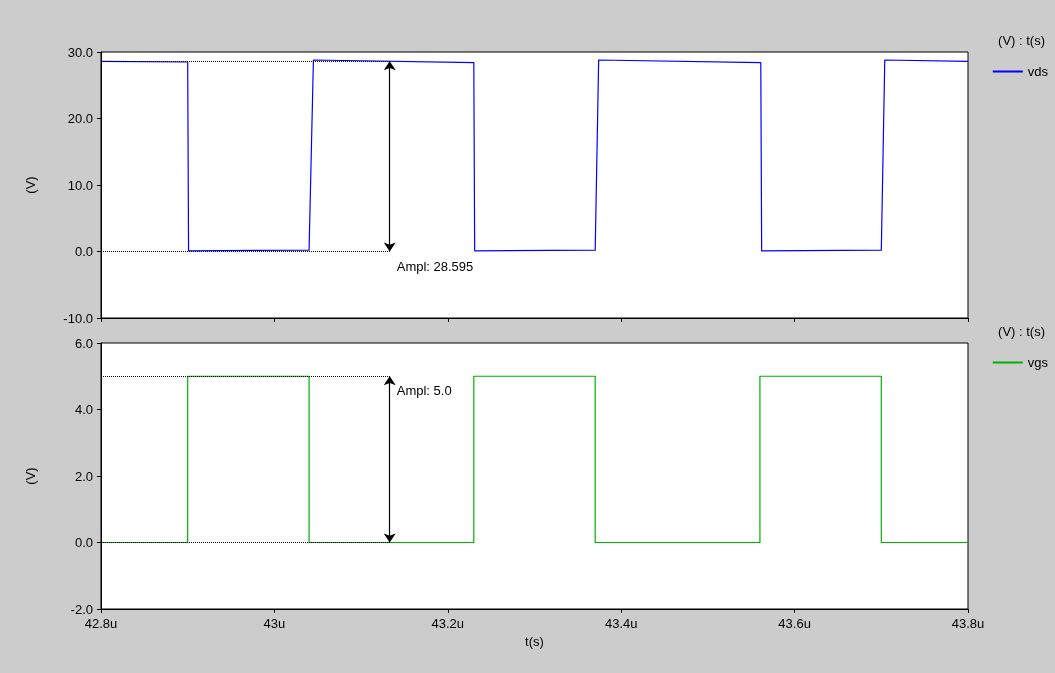  Describe the element at coordinates (435, 266) in the screenshot. I see `annotation: Ampl: 28.595` at that location.